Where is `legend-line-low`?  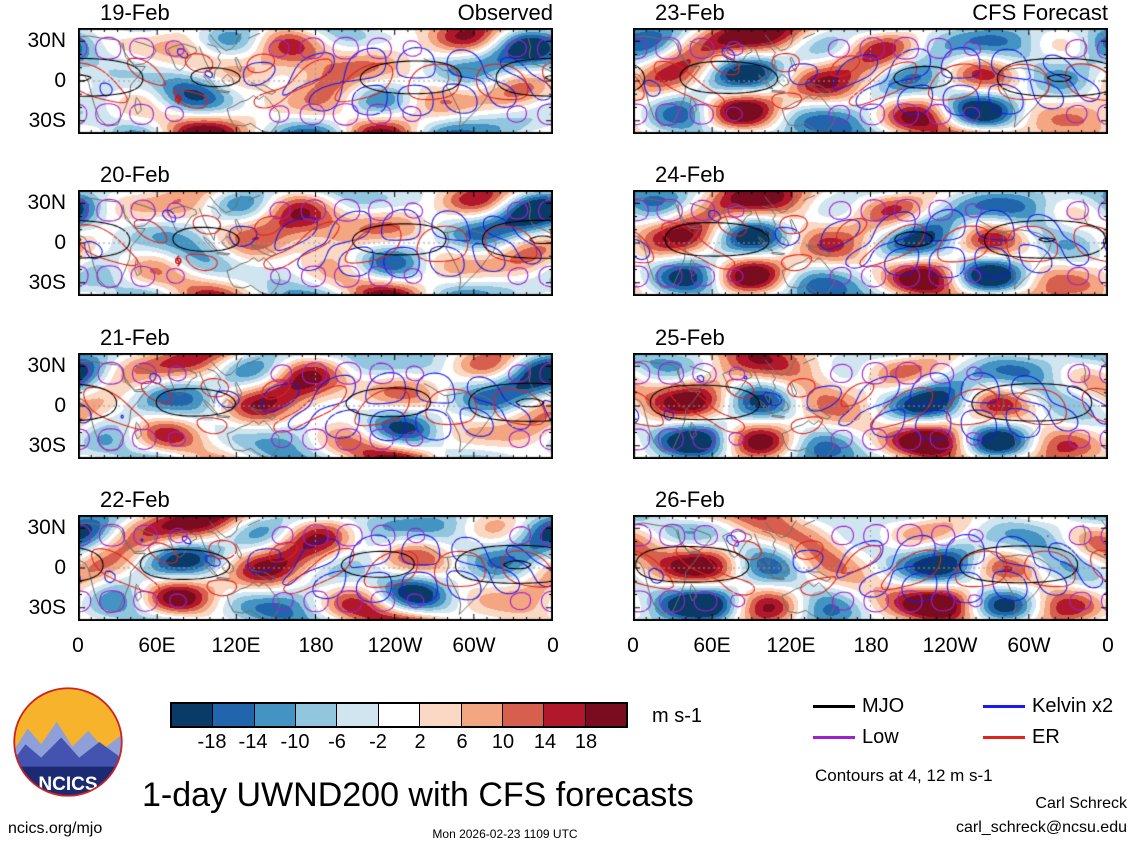 legend-line-low is located at coordinates (834, 737).